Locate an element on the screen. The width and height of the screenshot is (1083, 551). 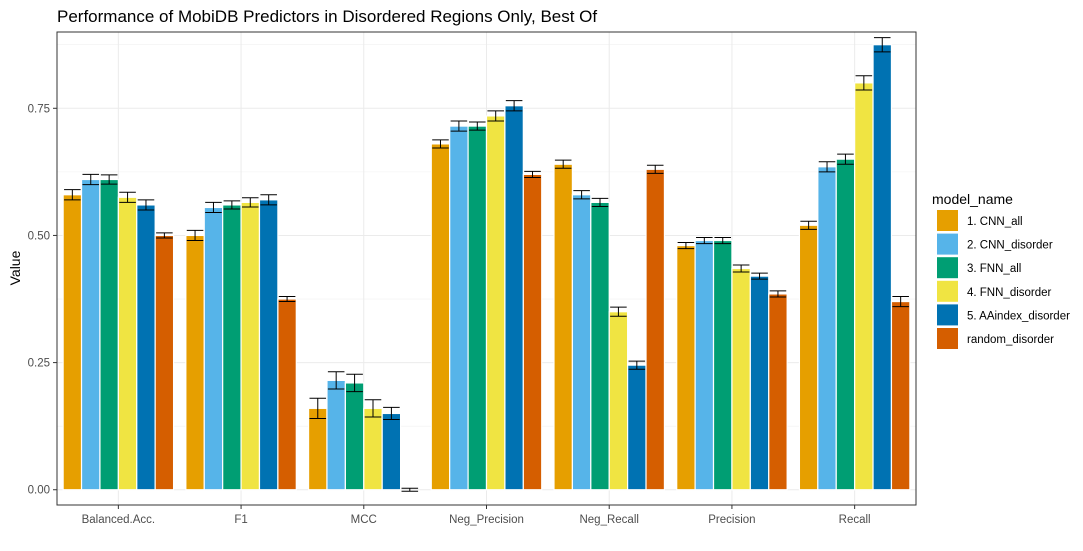
bar-balanced-acc--3 is located at coordinates (109, 334).